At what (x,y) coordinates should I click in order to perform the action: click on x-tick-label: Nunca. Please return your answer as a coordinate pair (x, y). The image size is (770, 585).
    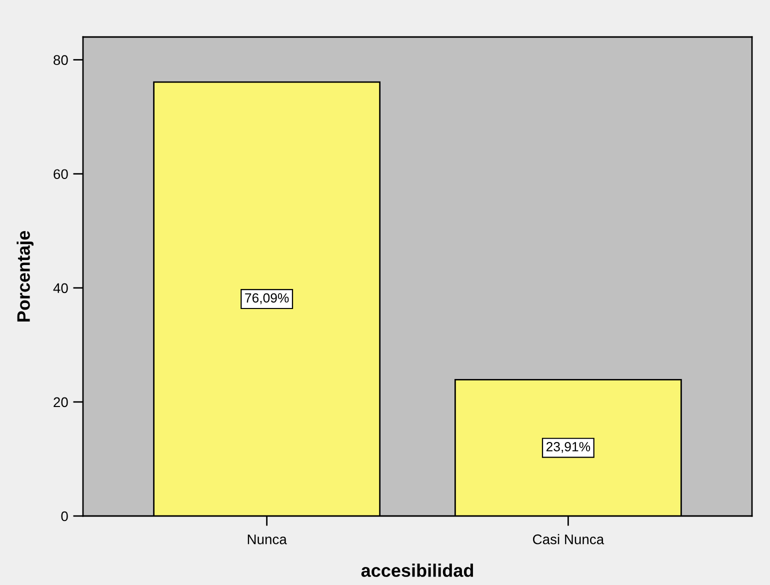
    Looking at the image, I should click on (267, 539).